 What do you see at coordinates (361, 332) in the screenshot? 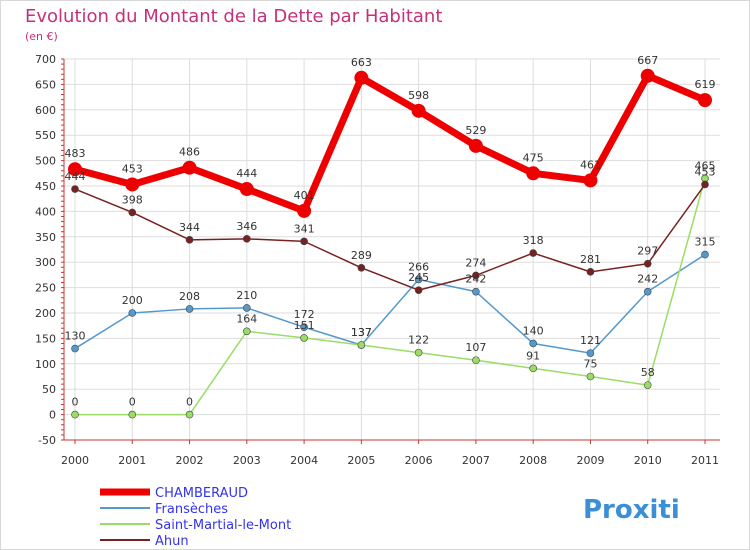
I see `data-label-franseches: 137` at bounding box center [361, 332].